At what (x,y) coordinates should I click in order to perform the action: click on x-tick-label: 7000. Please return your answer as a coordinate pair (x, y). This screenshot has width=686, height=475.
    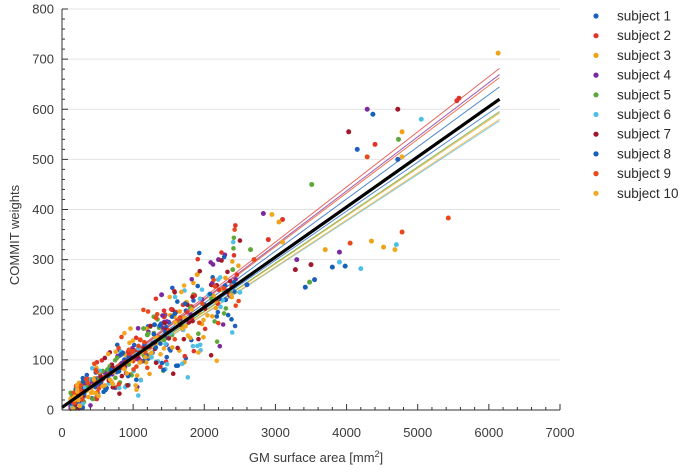
    Looking at the image, I should click on (560, 432).